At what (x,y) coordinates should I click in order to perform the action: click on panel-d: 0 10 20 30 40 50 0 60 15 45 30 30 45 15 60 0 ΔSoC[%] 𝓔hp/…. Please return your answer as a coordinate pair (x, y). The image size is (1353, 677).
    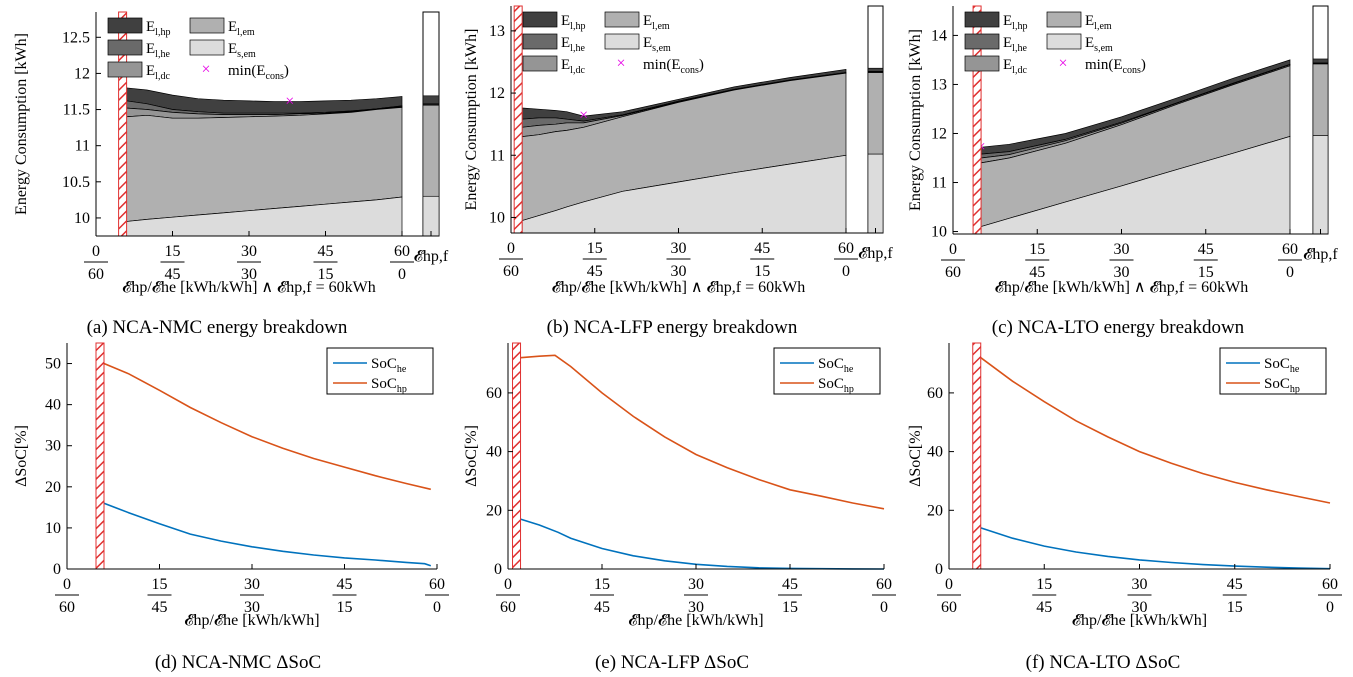
    Looking at the image, I should click on (231, 485).